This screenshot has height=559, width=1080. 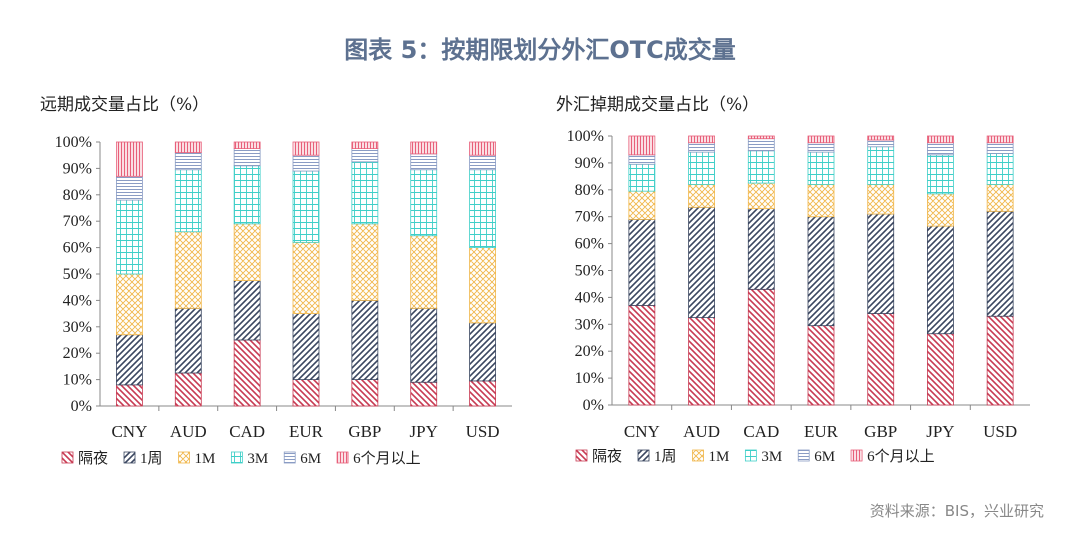 What do you see at coordinates (93, 458) in the screenshot?
I see `legend-label: 隔夜` at bounding box center [93, 458].